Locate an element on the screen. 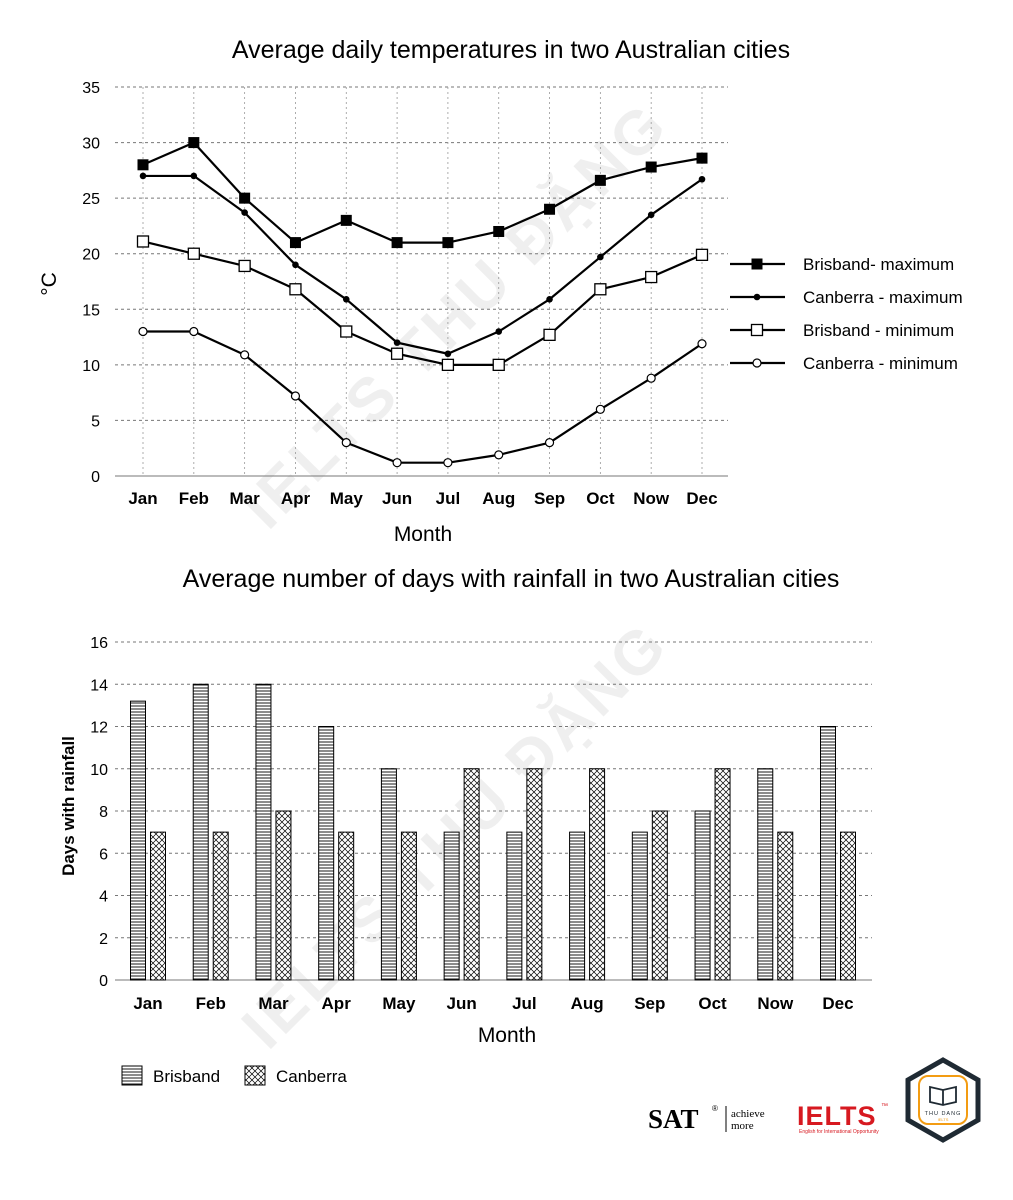  ielts-logo-mark: ™ is located at coordinates (884, 1106).